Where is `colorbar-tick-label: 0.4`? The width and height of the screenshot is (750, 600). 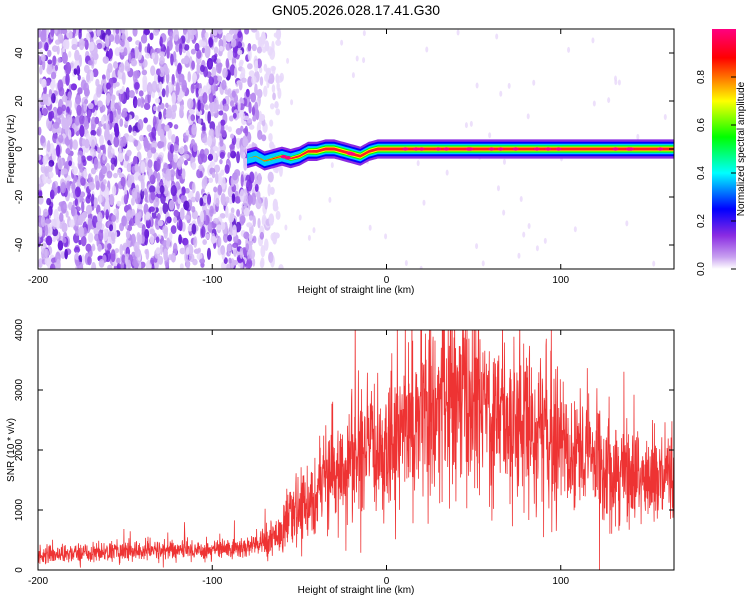 colorbar-tick-label: 0.4 is located at coordinates (701, 173).